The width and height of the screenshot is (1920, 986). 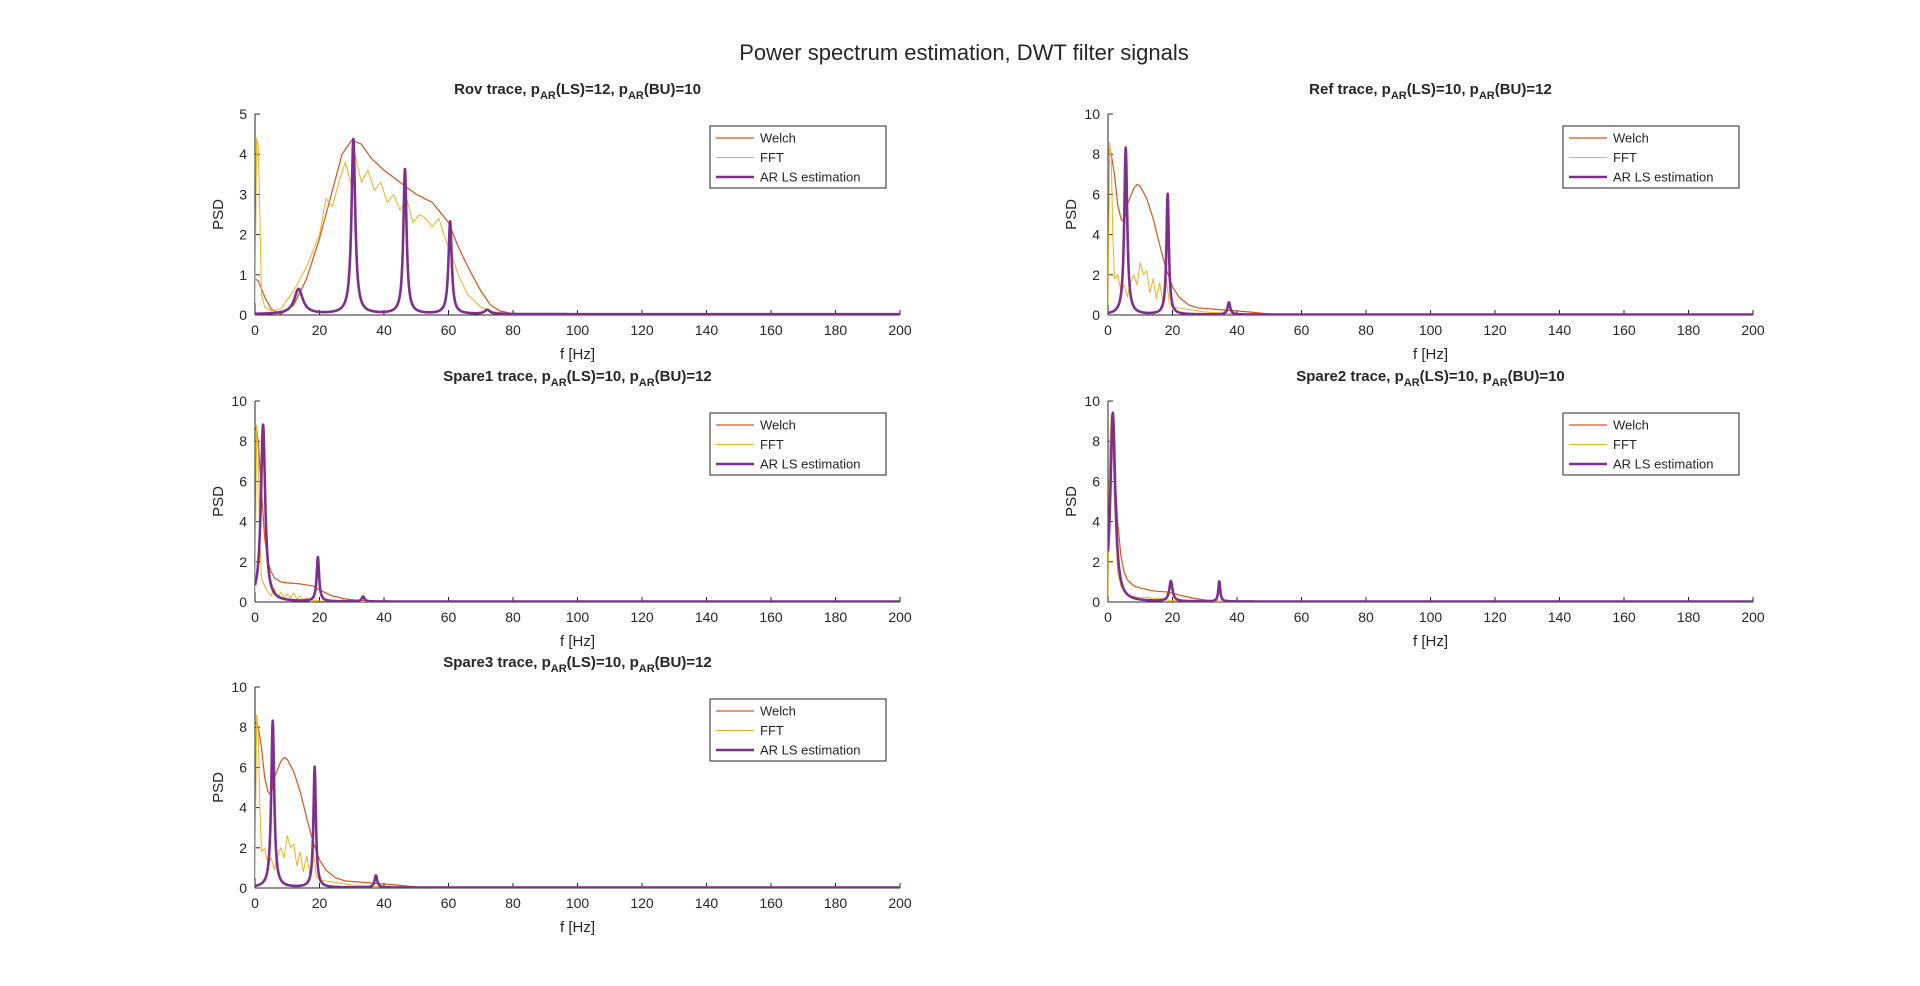 I want to click on y-tick-label: 5, so click(x=243, y=114).